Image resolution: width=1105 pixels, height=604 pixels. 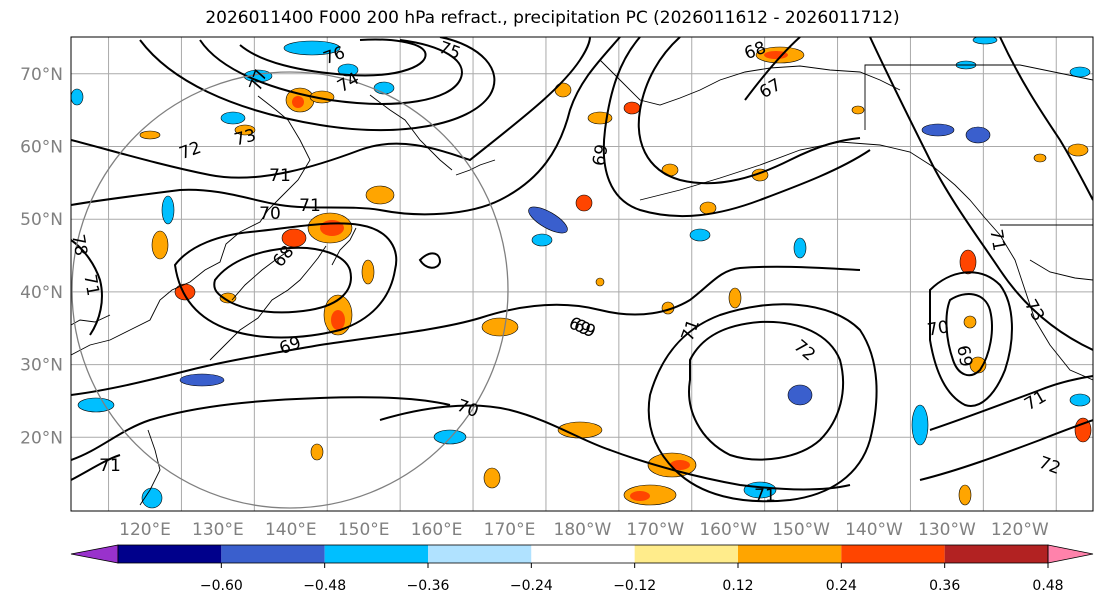 I want to click on lon-label: 160°E, so click(x=437, y=530).